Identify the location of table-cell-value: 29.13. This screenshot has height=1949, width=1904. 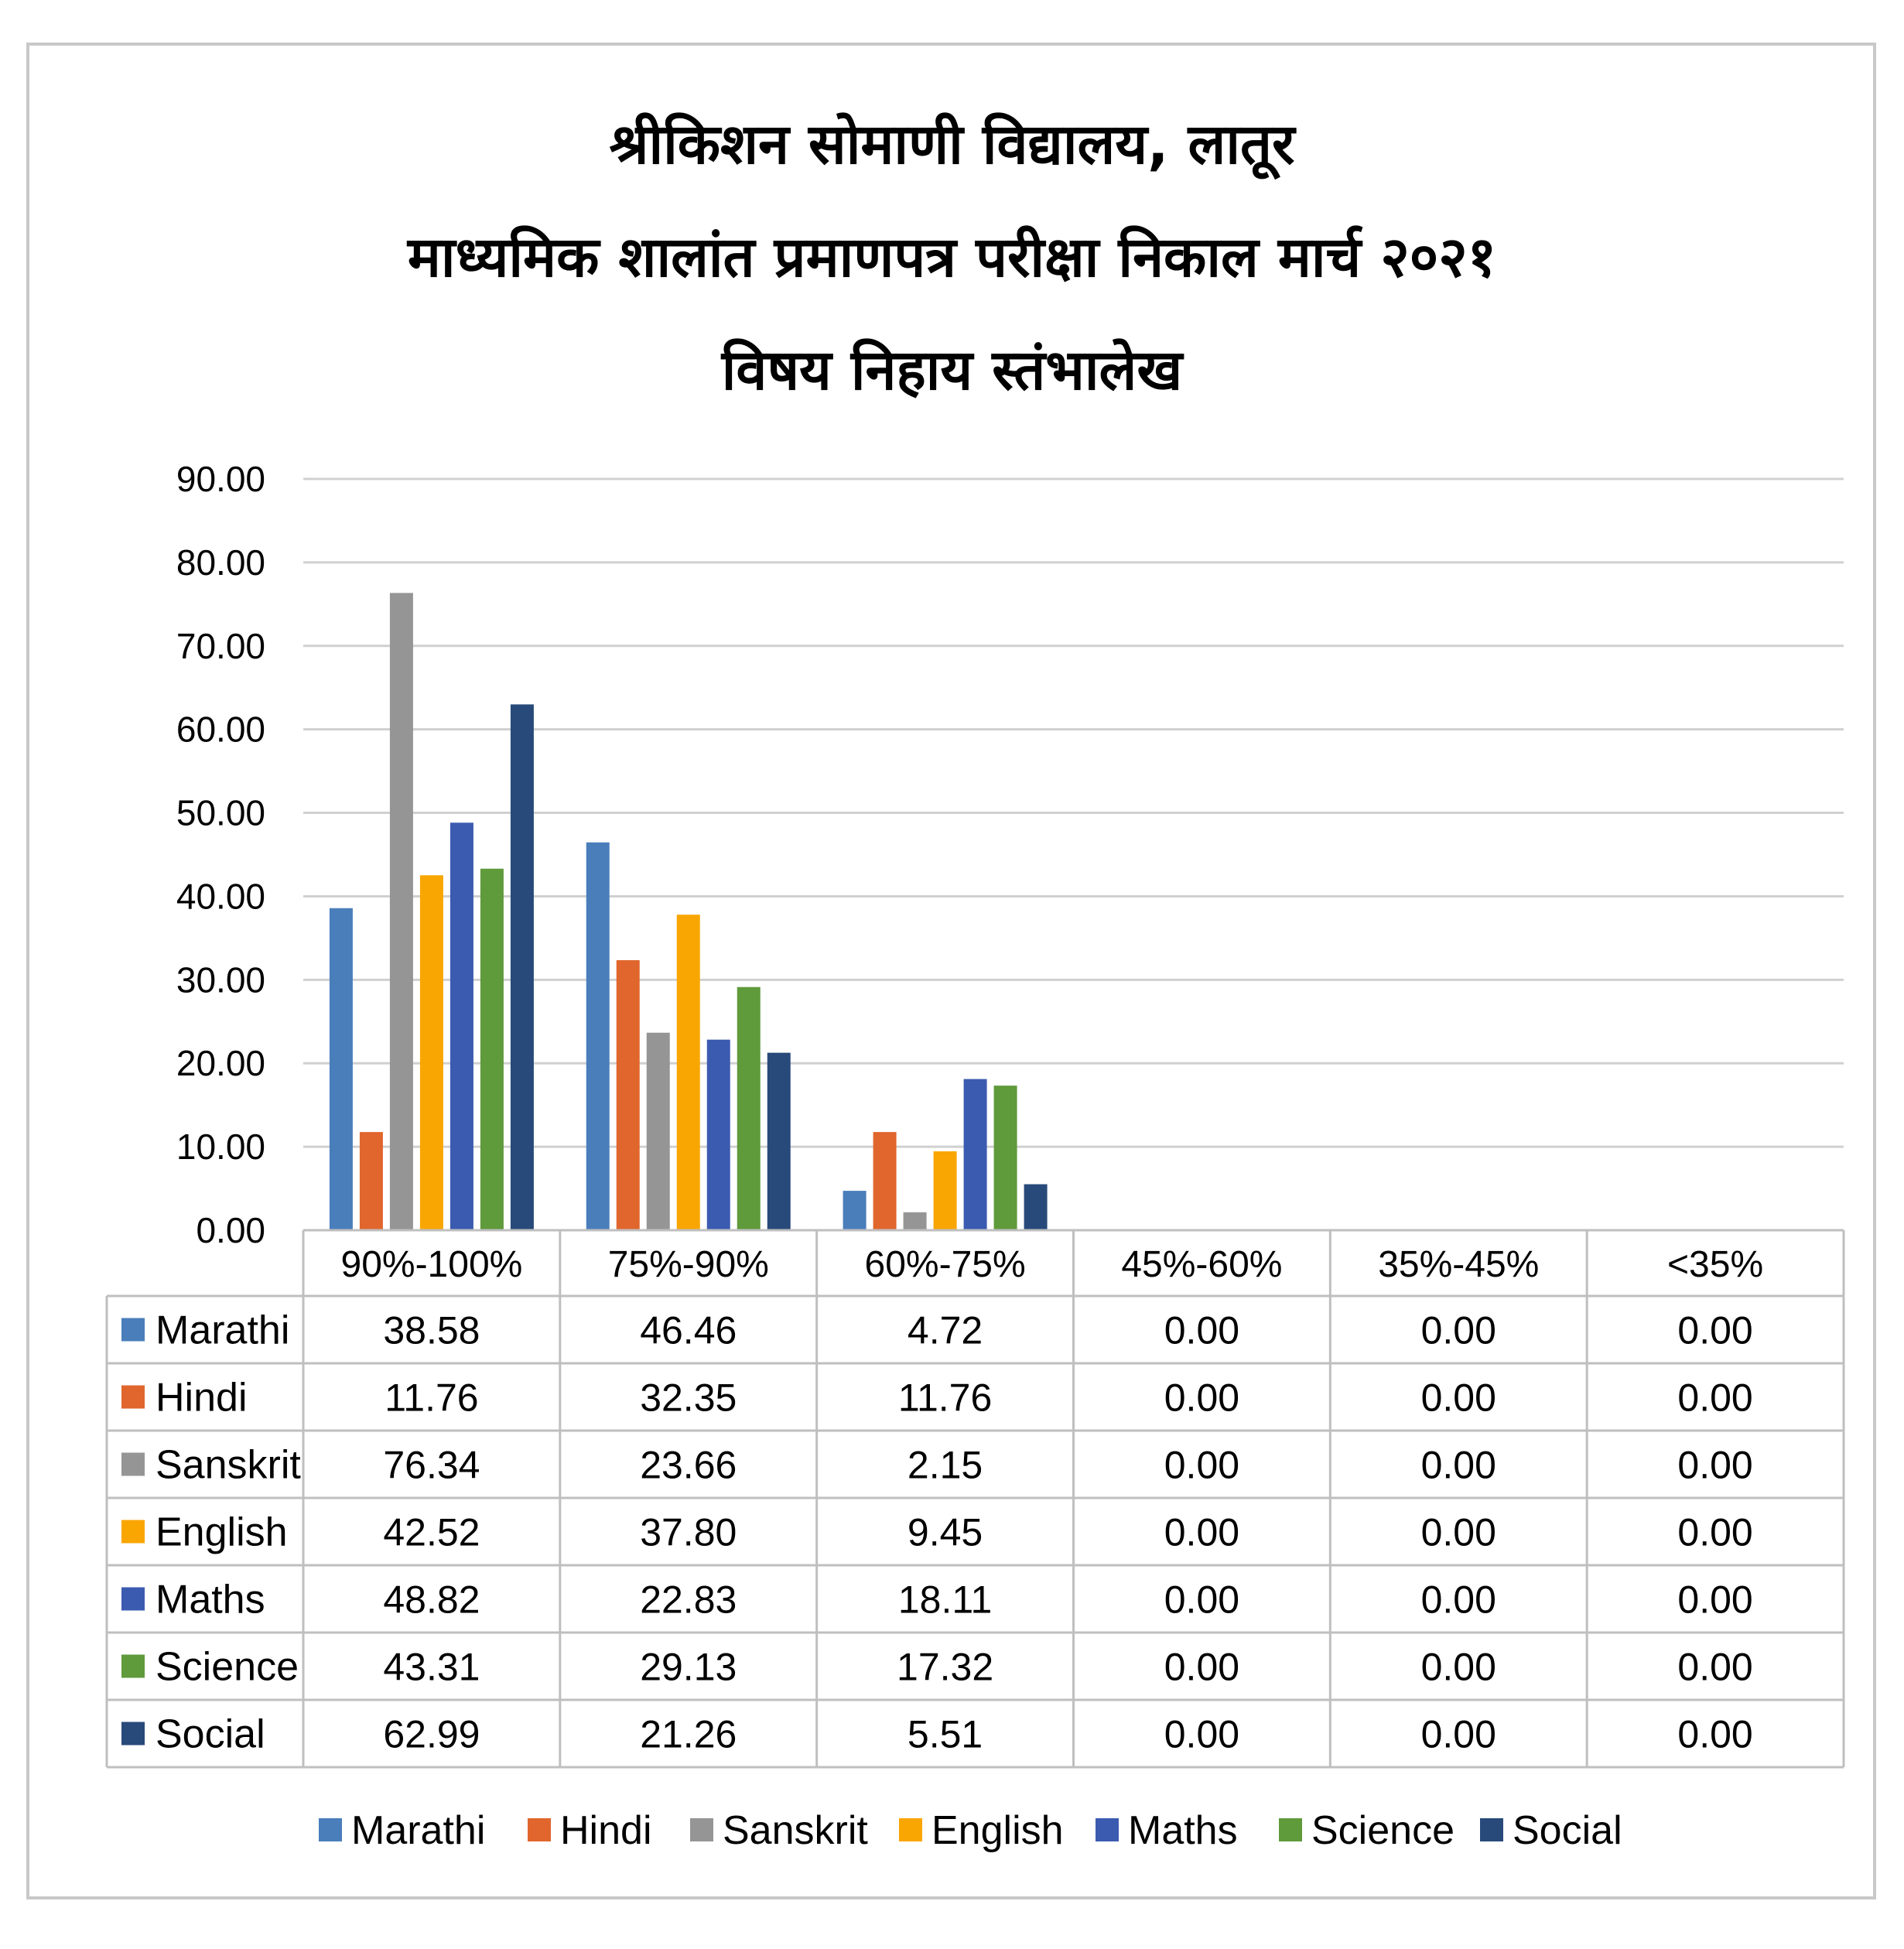
(689, 1667).